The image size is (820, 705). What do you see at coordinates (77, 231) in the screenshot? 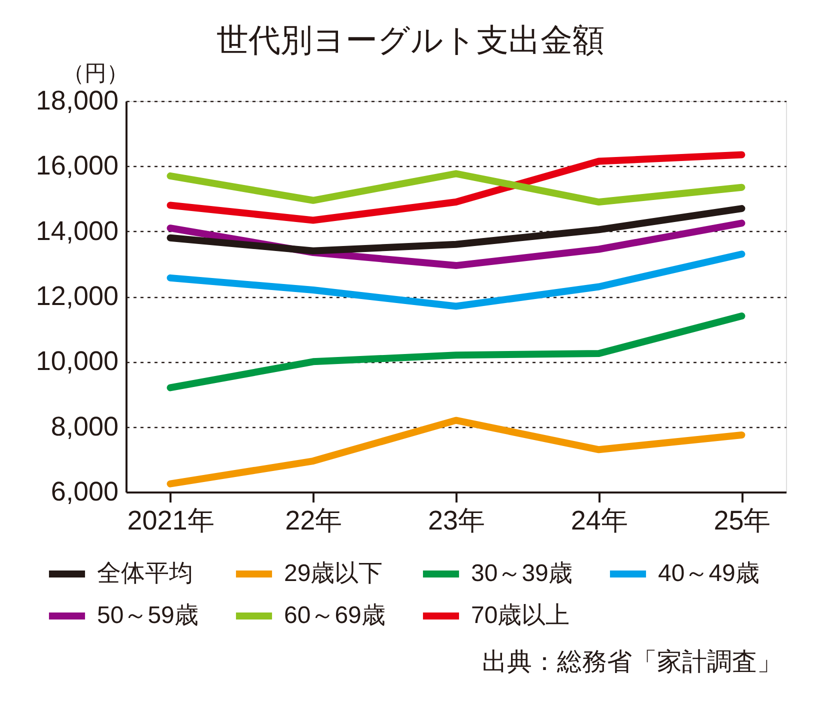
I see `y-tick-label: 14,000` at bounding box center [77, 231].